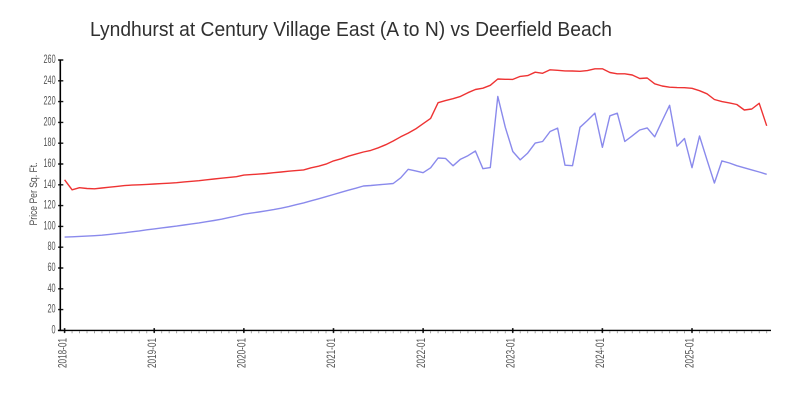  What do you see at coordinates (34, 194) in the screenshot?
I see `svg-text: Price Per Sq. Ft.` at bounding box center [34, 194].